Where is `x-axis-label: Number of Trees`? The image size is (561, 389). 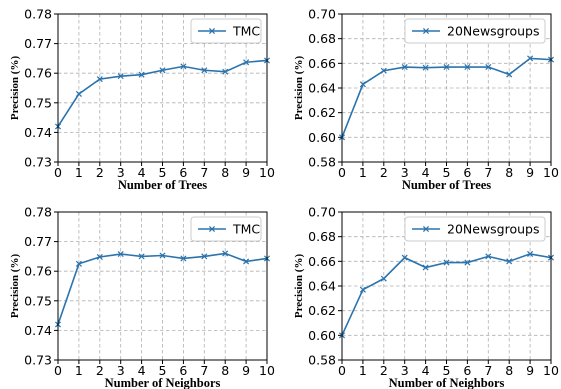
x-axis-label: Number of Trees is located at coordinates (162, 185).